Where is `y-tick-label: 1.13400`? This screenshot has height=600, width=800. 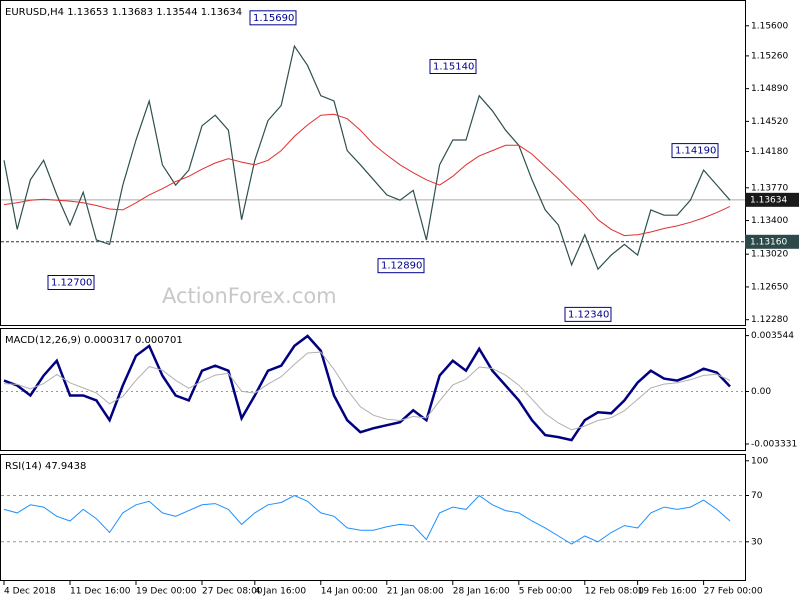 y-tick-label: 1.13400 is located at coordinates (769, 221).